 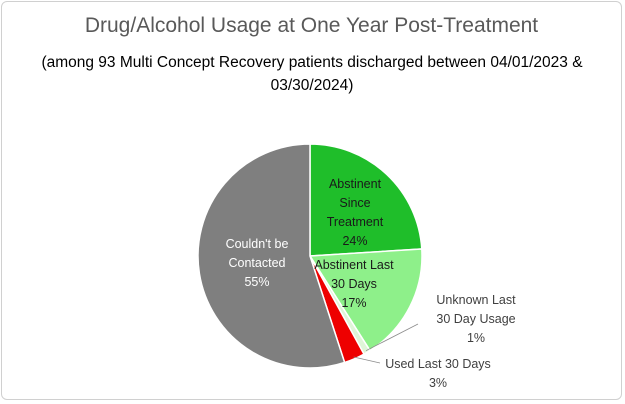 I want to click on pie-slice-abstinent-since-treatment, so click(x=366, y=200).